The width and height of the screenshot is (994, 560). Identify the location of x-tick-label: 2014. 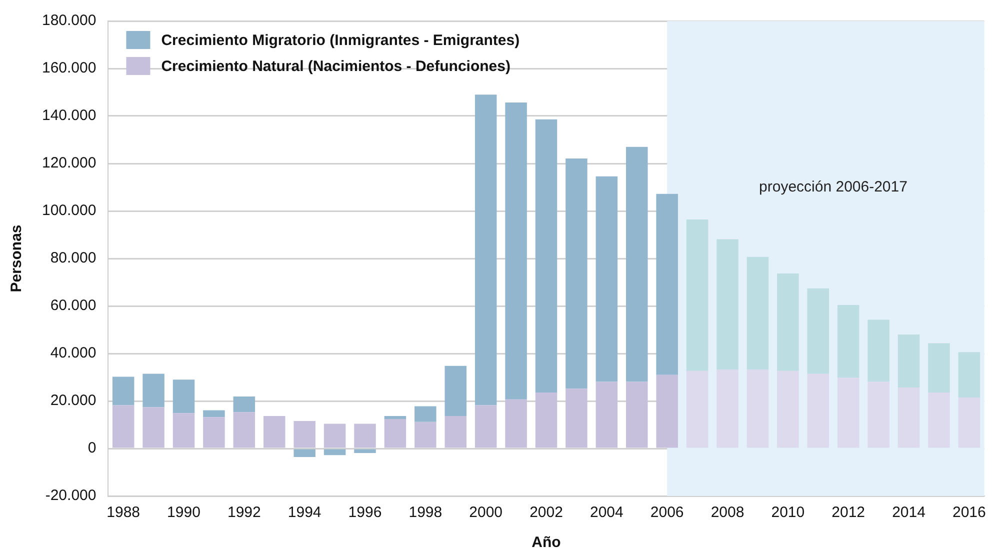
(909, 513).